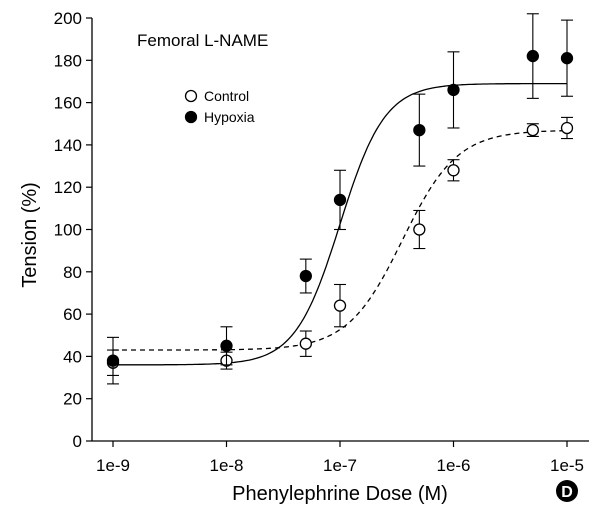 The width and height of the screenshot is (598, 507). Describe the element at coordinates (113, 465) in the screenshot. I see `x-tick-label: 1e-9` at that location.